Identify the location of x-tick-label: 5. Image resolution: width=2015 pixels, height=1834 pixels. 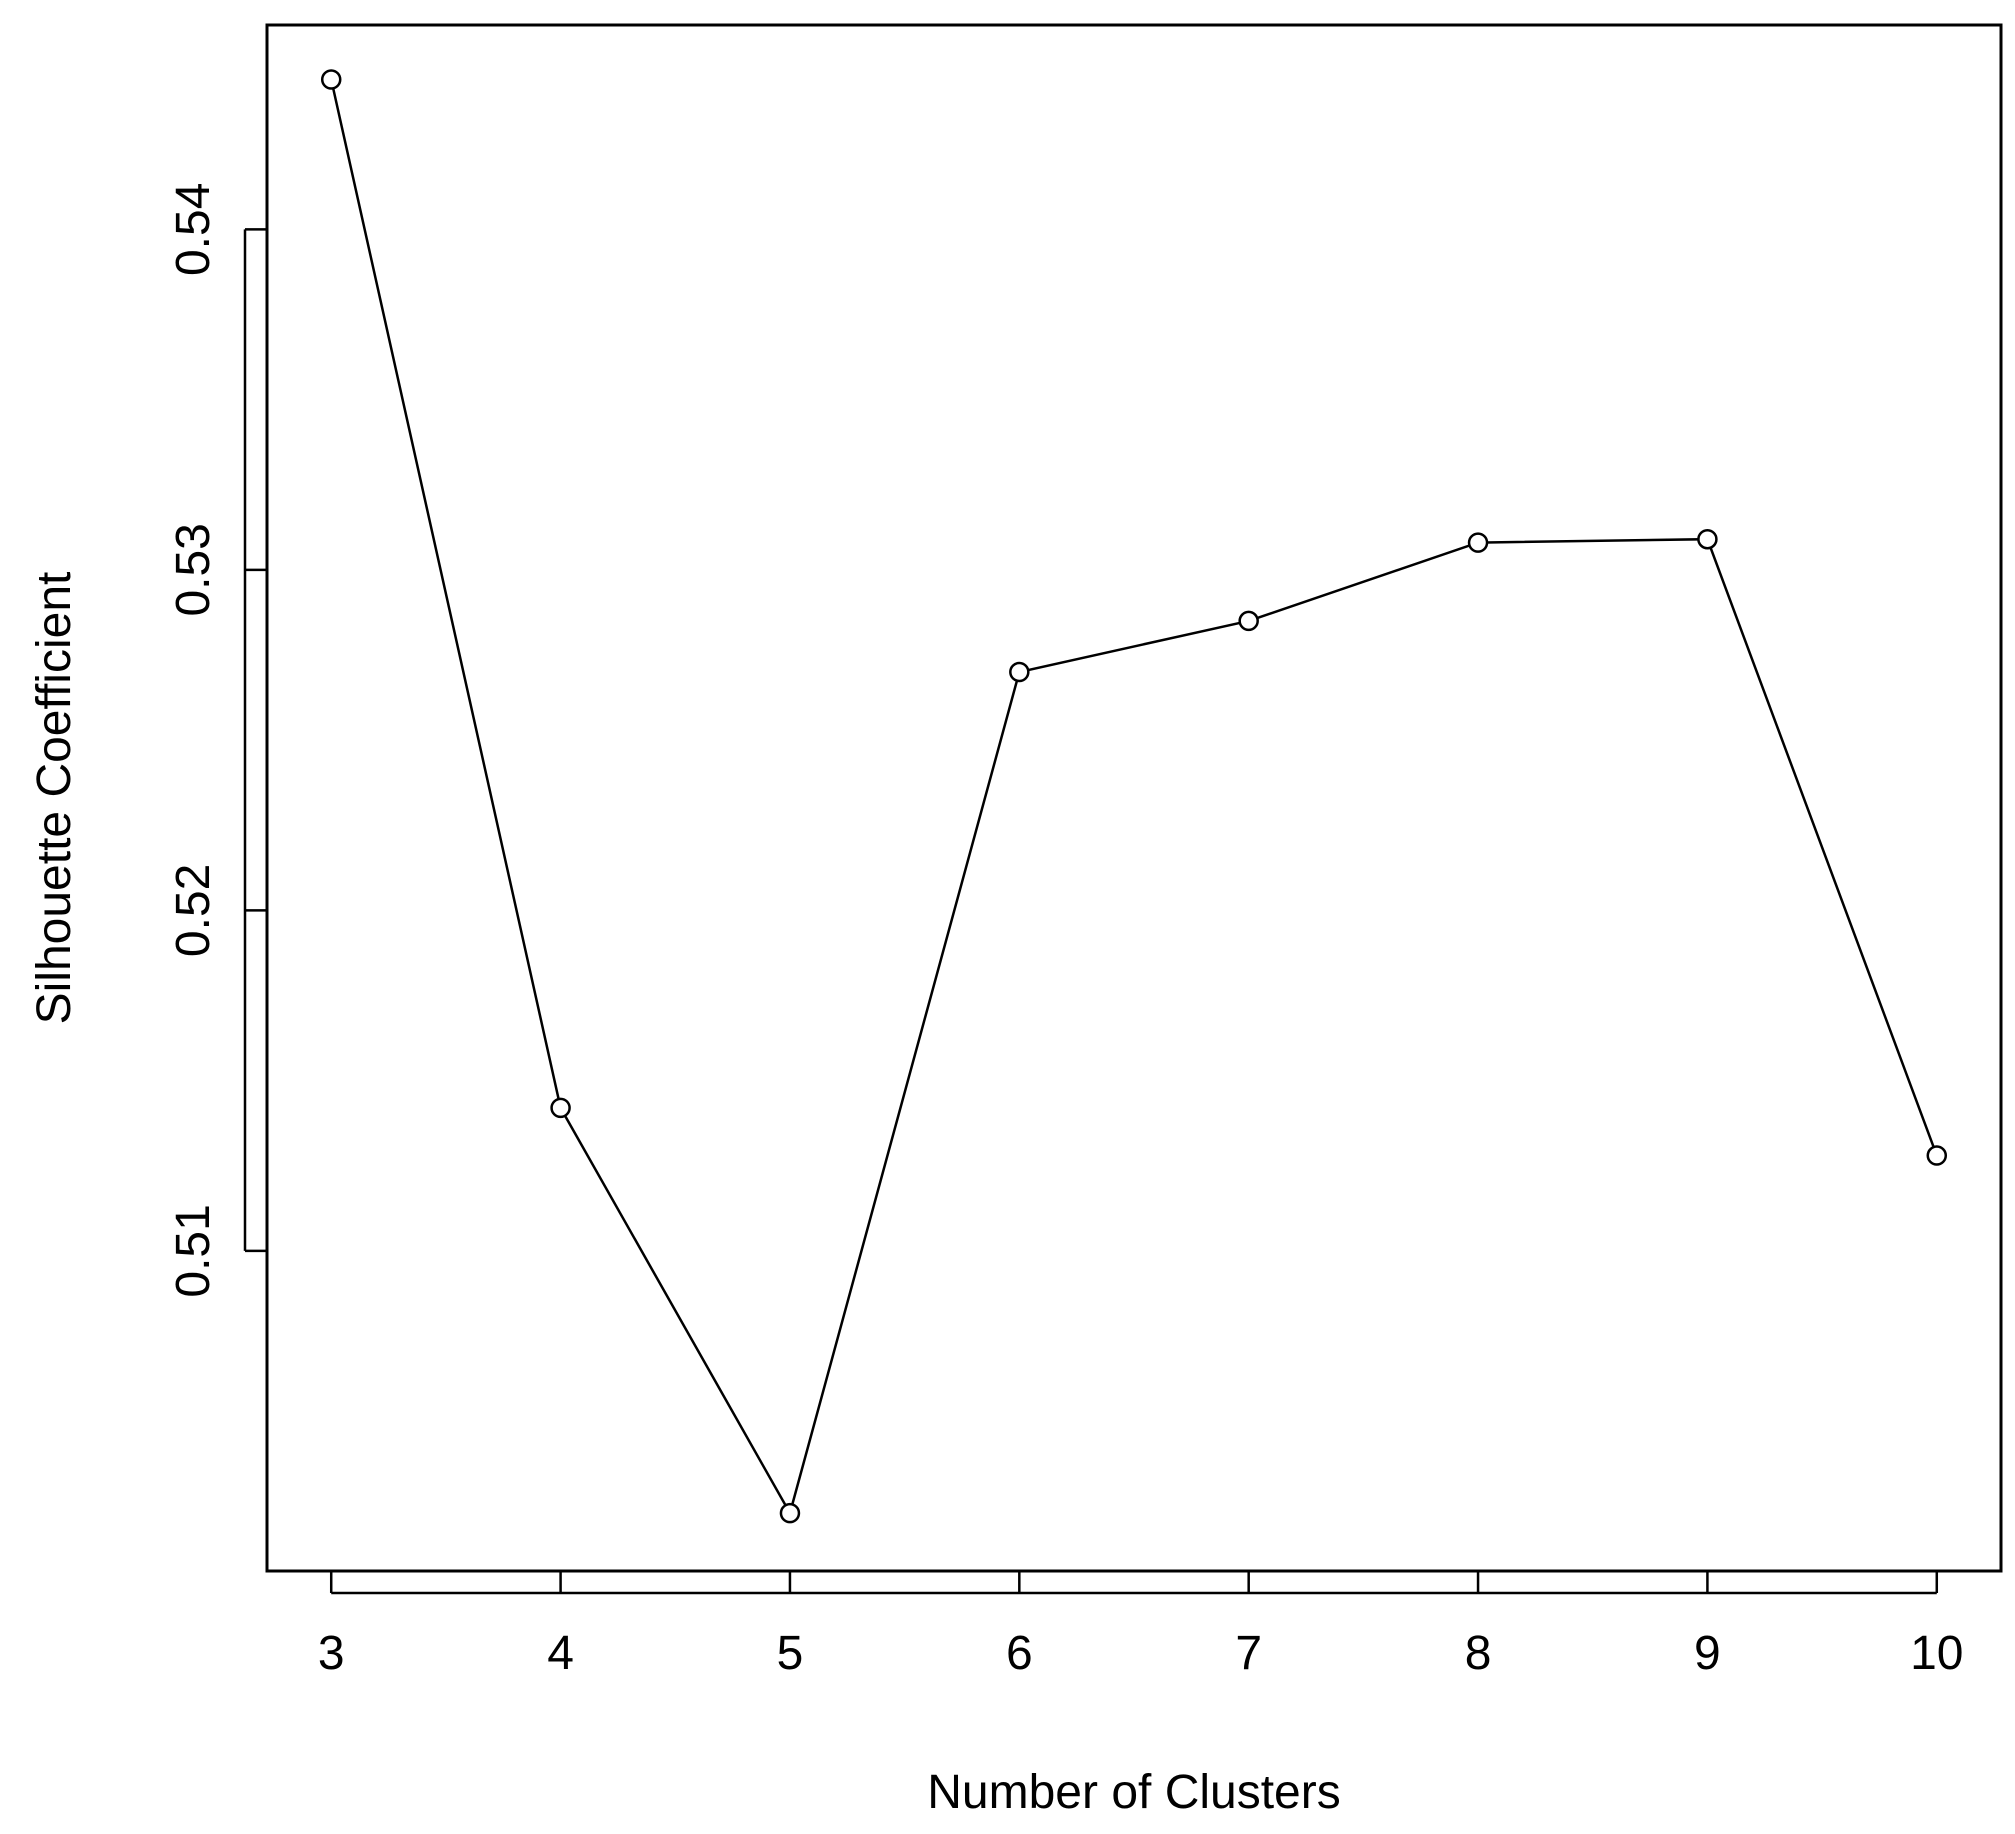
(790, 1653).